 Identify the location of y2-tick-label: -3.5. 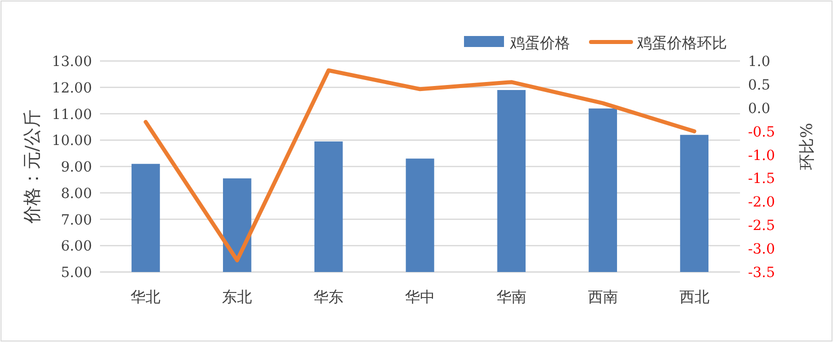
(761, 273).